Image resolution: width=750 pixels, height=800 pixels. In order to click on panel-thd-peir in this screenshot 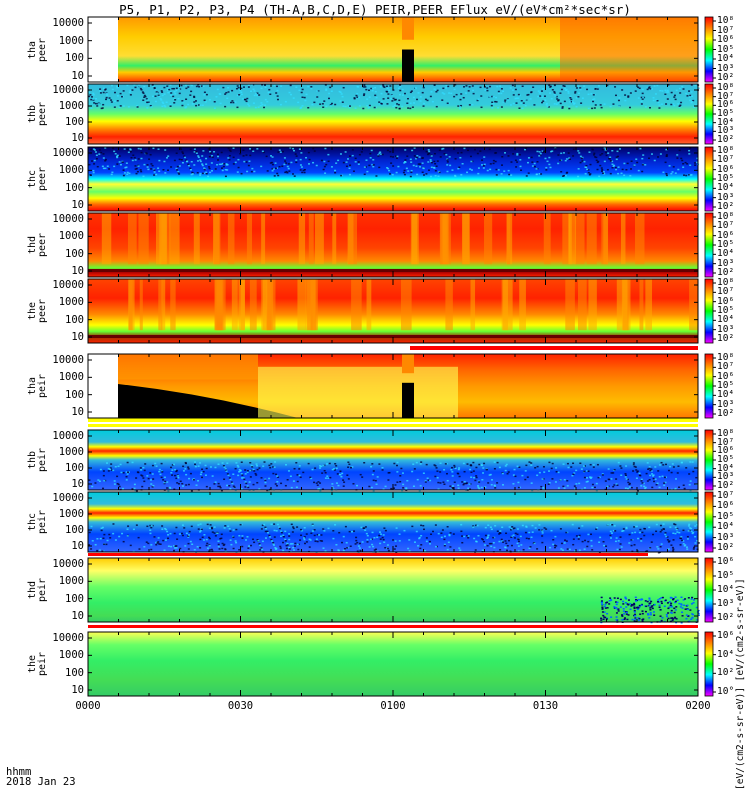, I will do `click(393, 590)`.